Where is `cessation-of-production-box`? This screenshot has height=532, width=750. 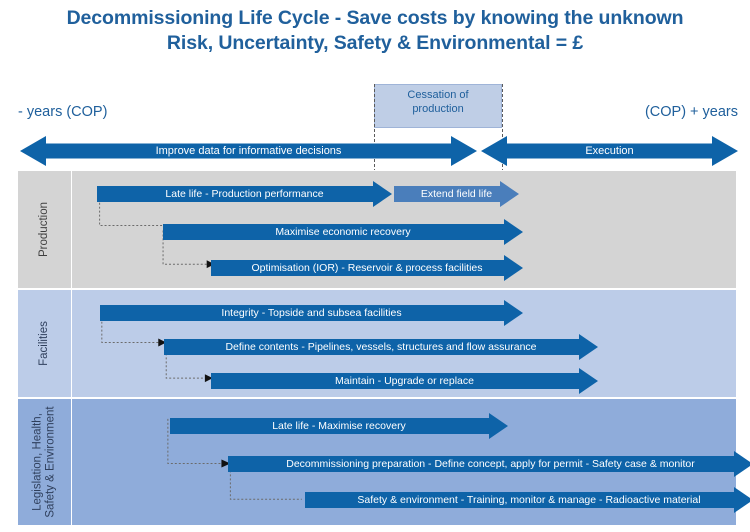 cessation-of-production-box is located at coordinates (438, 106).